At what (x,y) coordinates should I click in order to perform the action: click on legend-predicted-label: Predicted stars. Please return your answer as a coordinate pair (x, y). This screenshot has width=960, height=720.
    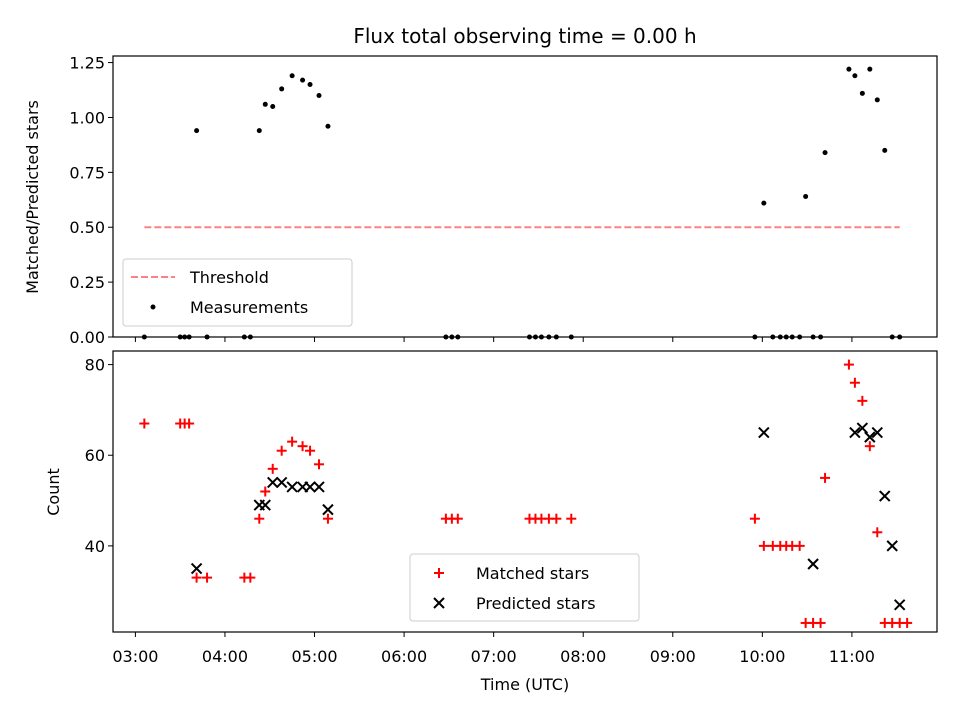
    Looking at the image, I should click on (536, 603).